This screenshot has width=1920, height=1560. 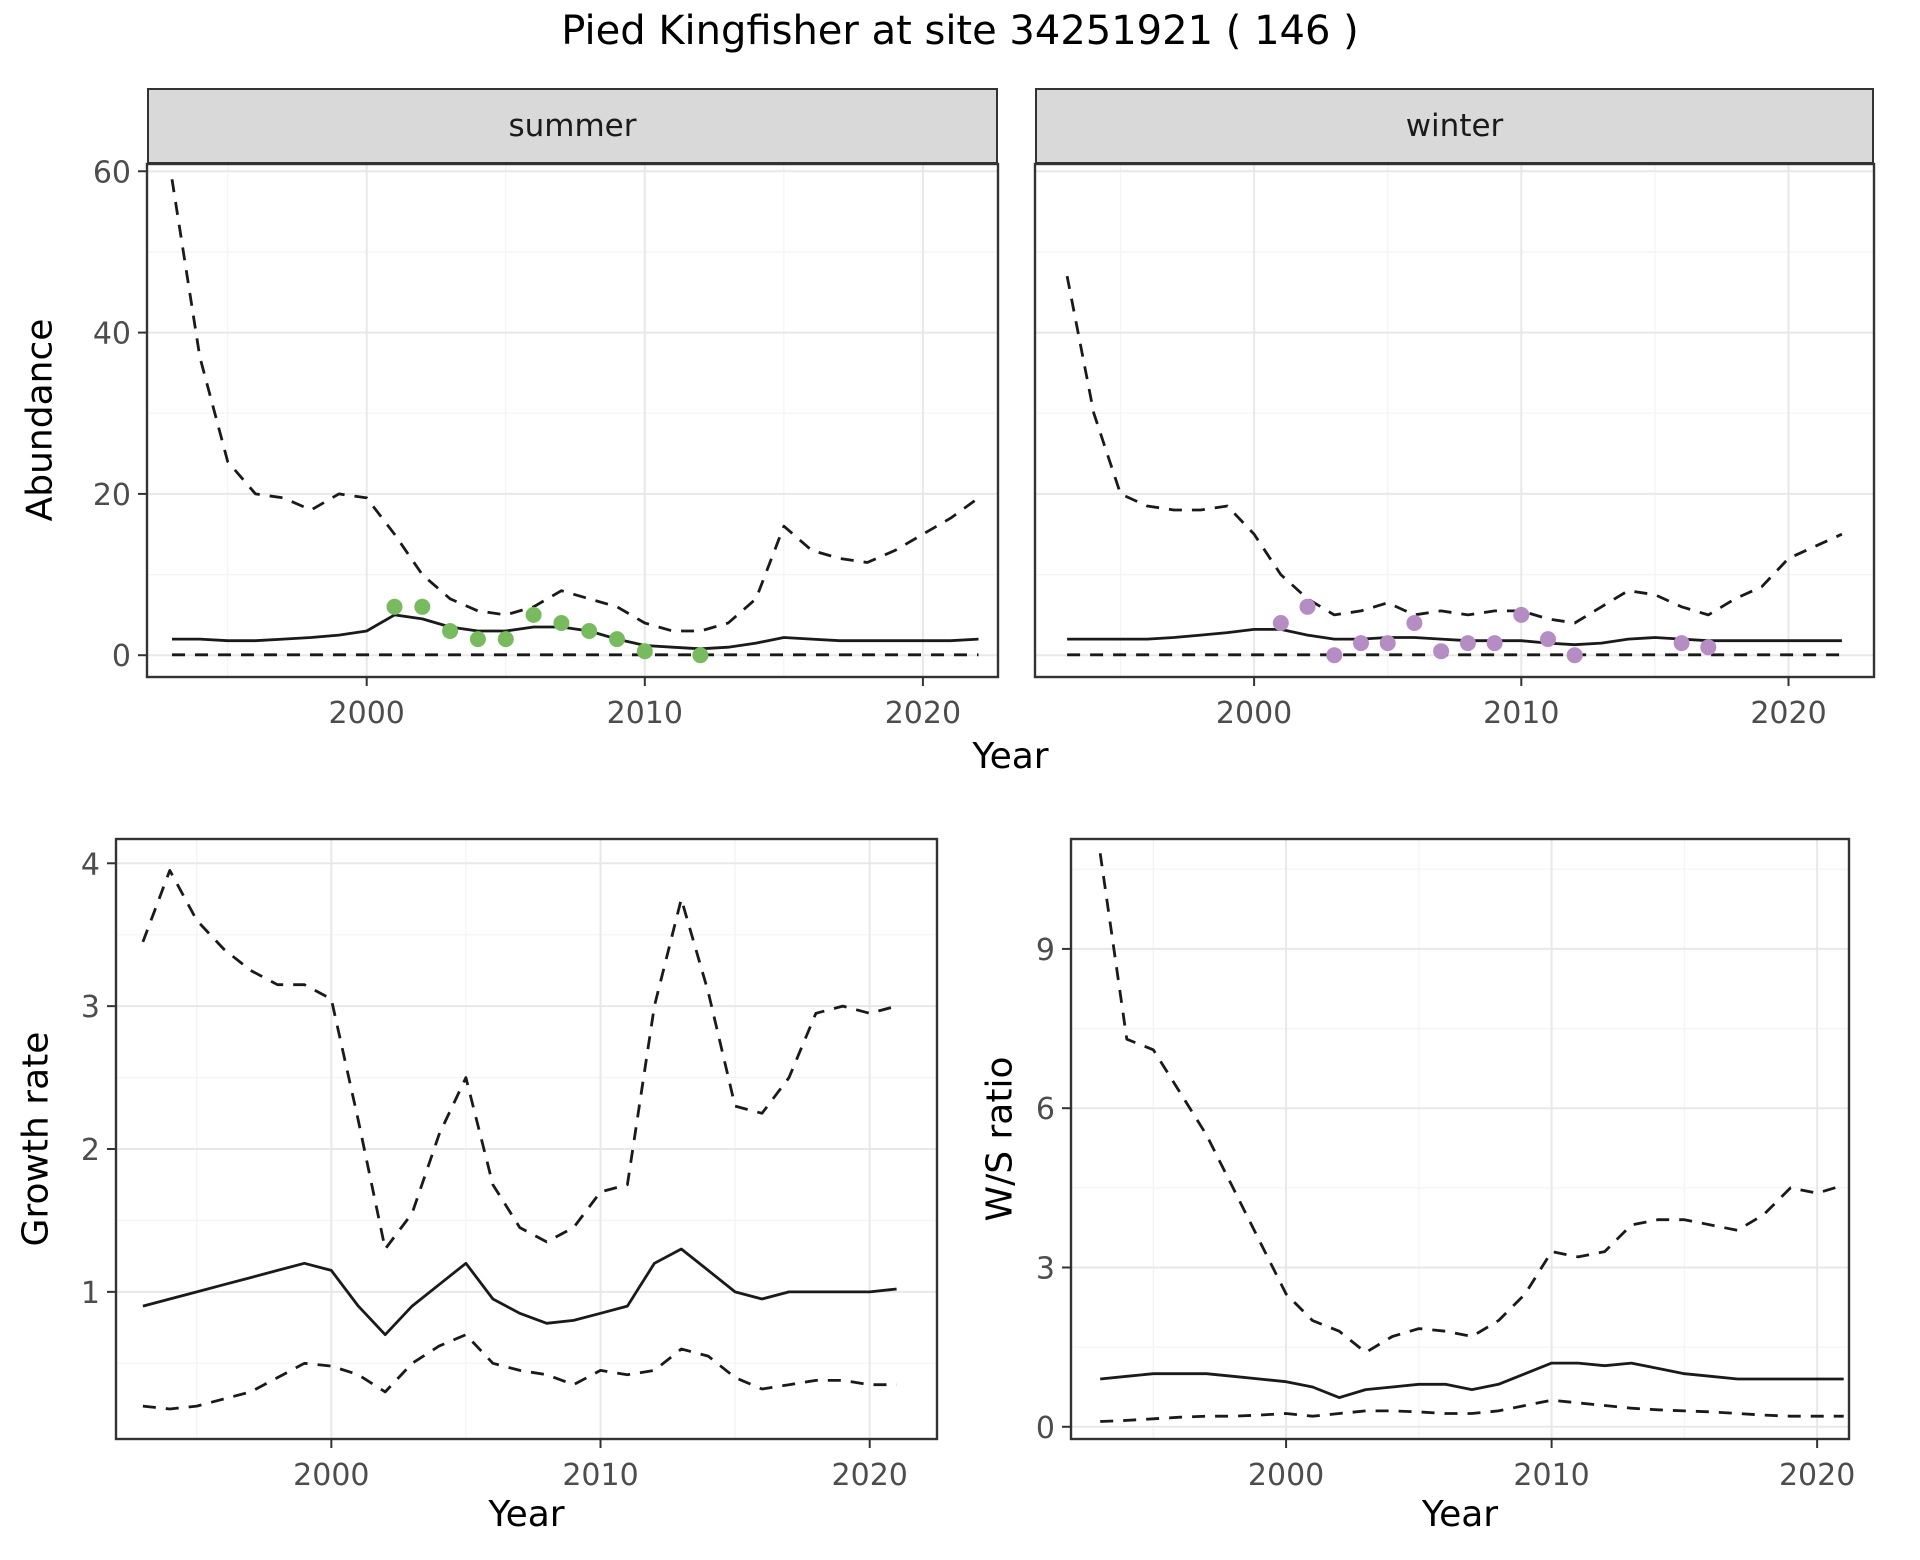 What do you see at coordinates (547, 631) in the screenshot?
I see `observed-summer-points` at bounding box center [547, 631].